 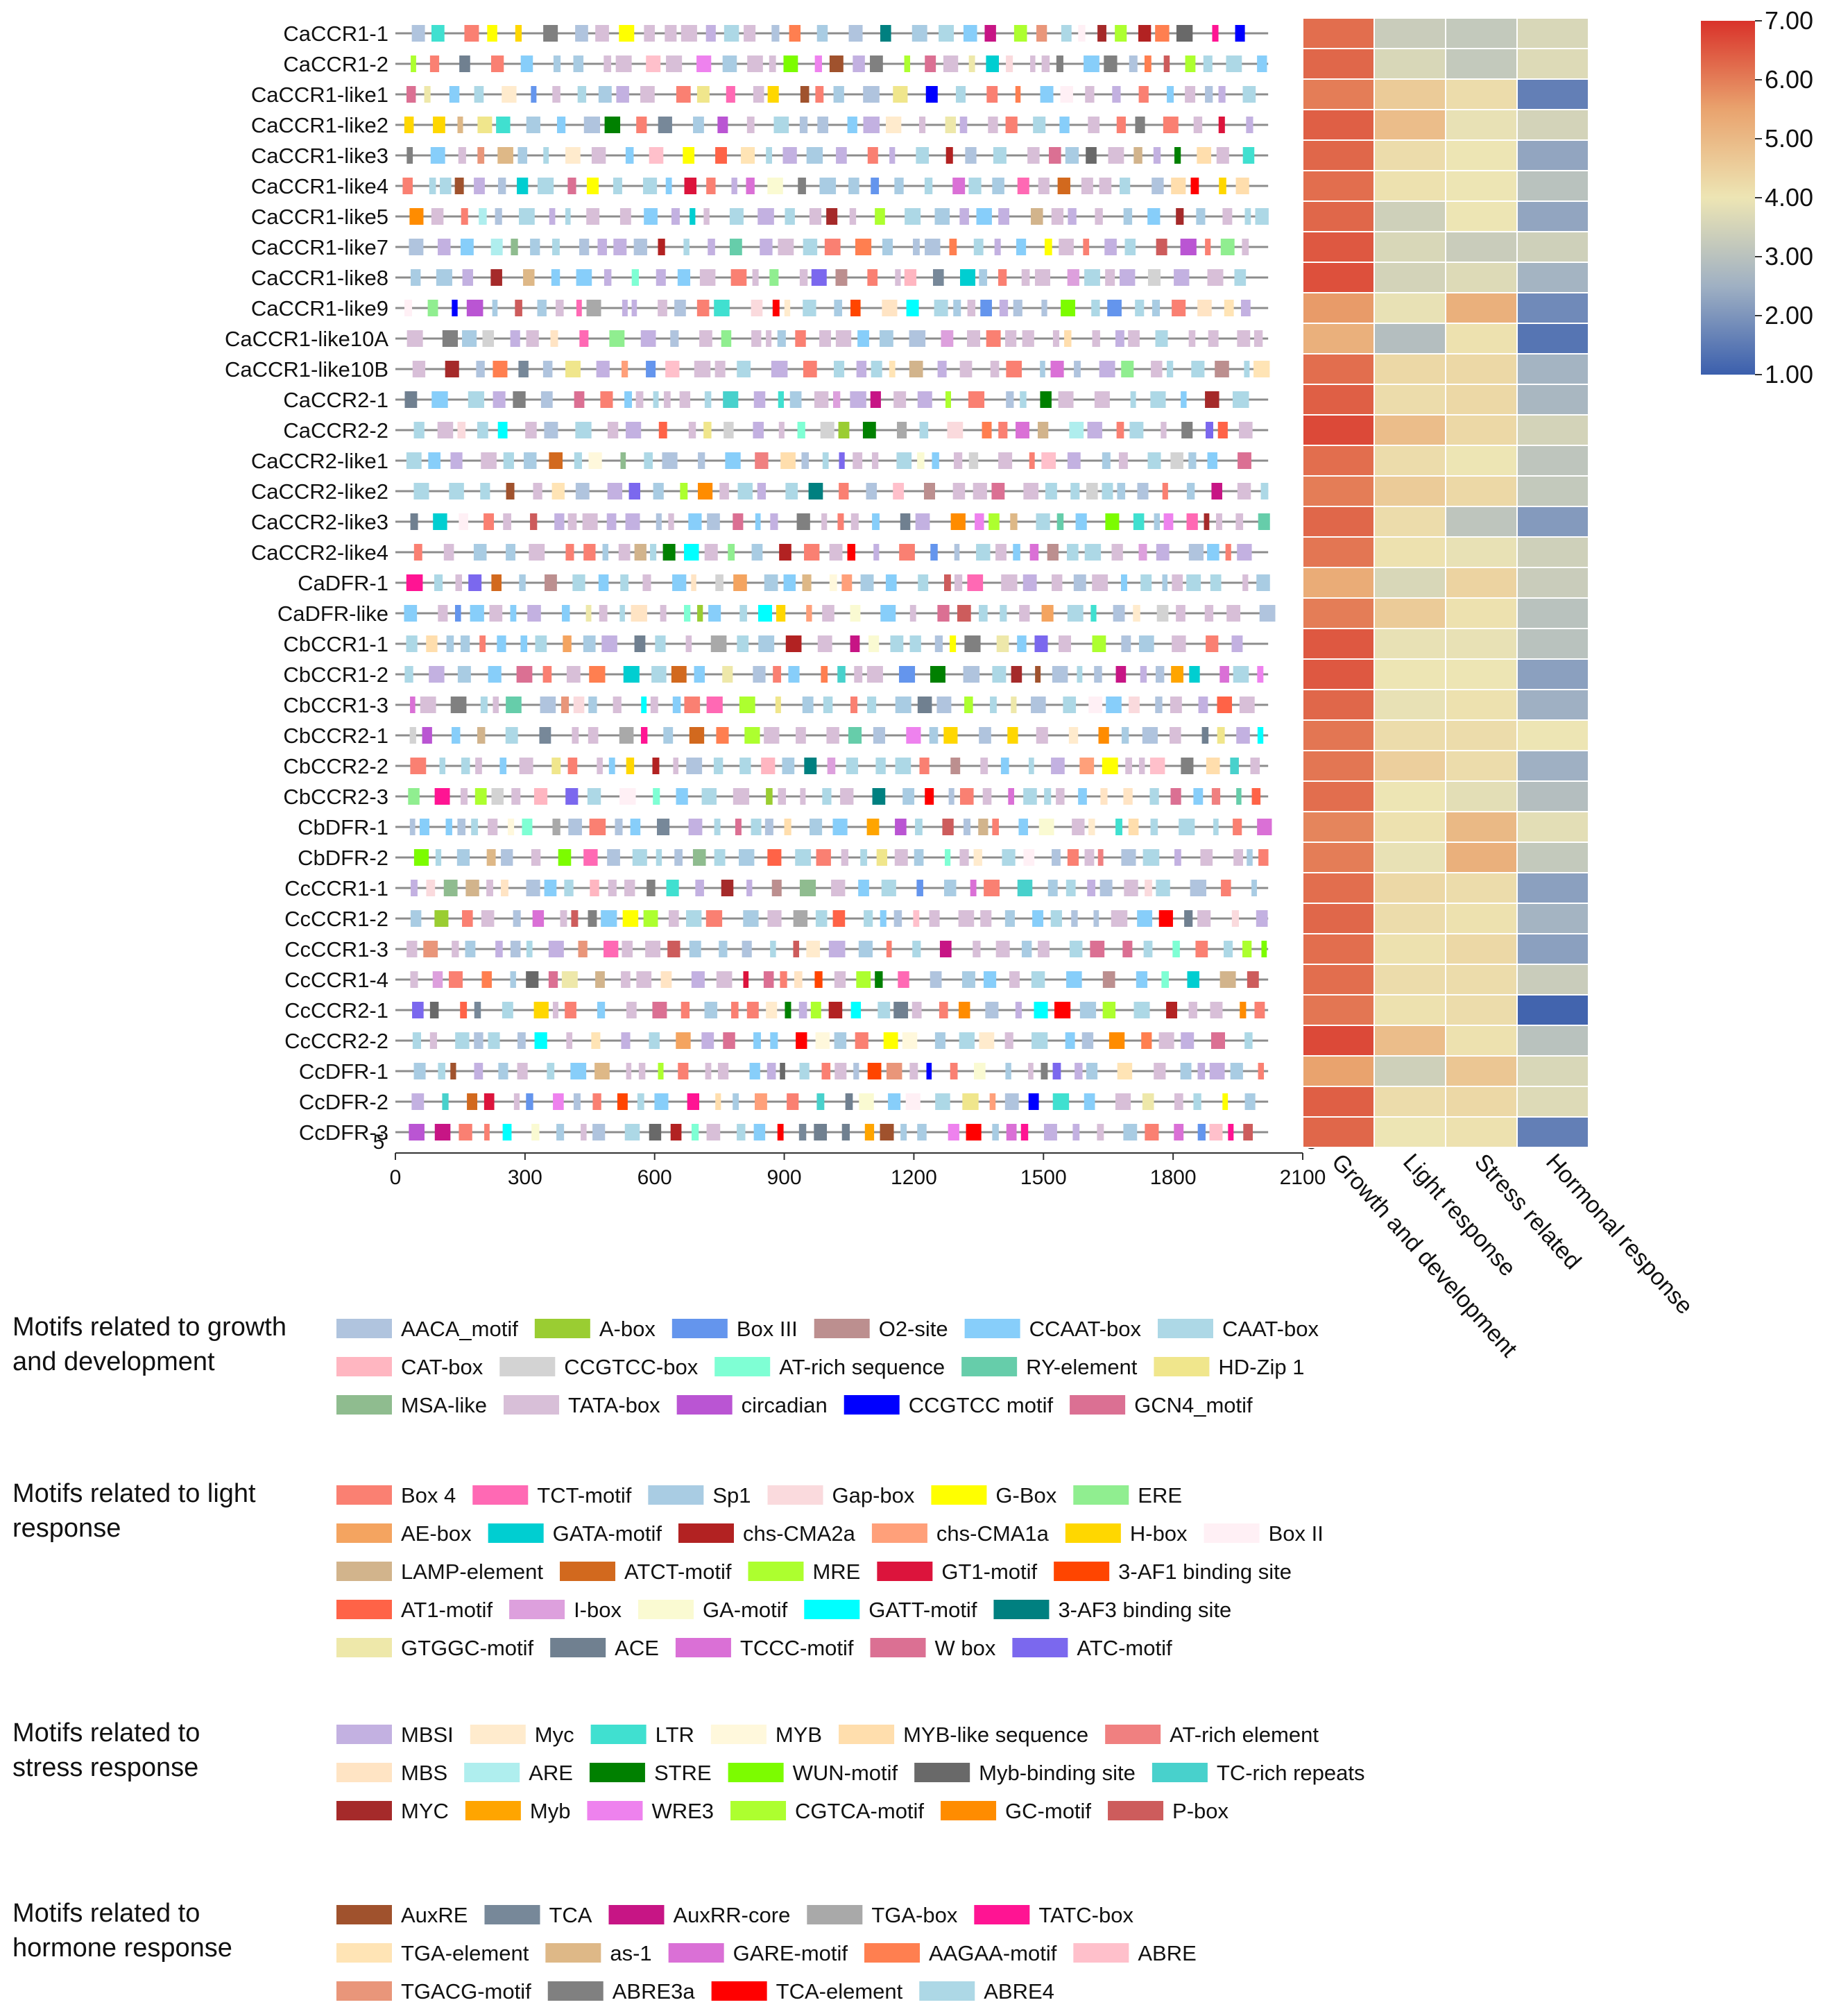 What do you see at coordinates (785, 1405) in the screenshot?
I see `legend-label: circadian` at bounding box center [785, 1405].